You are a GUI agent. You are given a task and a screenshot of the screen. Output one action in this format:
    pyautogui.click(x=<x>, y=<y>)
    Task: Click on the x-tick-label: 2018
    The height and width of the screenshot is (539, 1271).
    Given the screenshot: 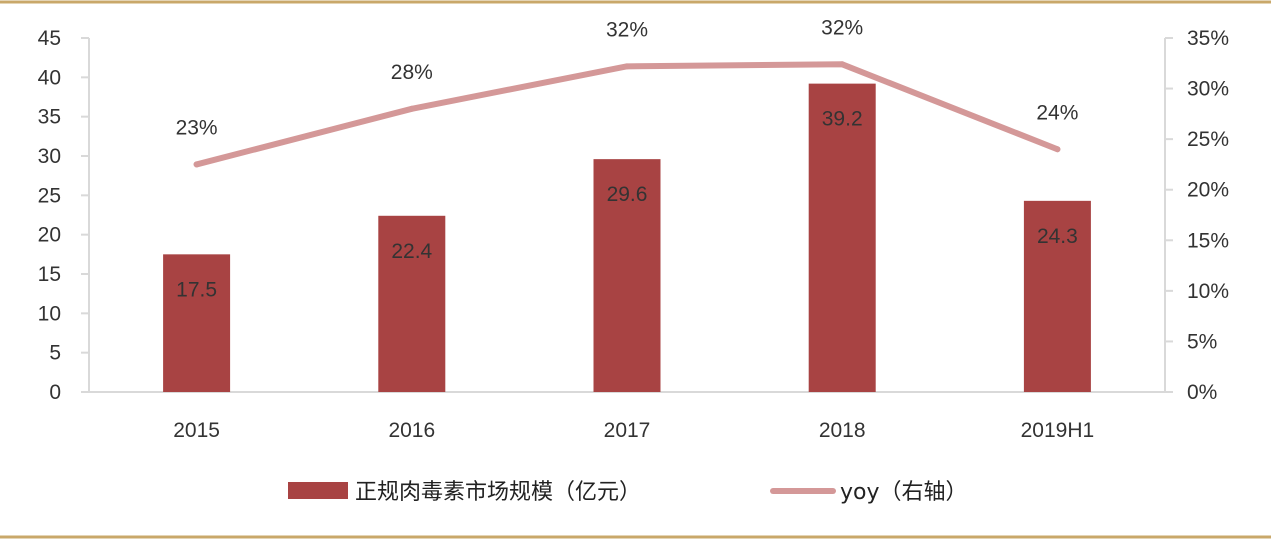 What is the action you would take?
    pyautogui.click(x=842, y=430)
    